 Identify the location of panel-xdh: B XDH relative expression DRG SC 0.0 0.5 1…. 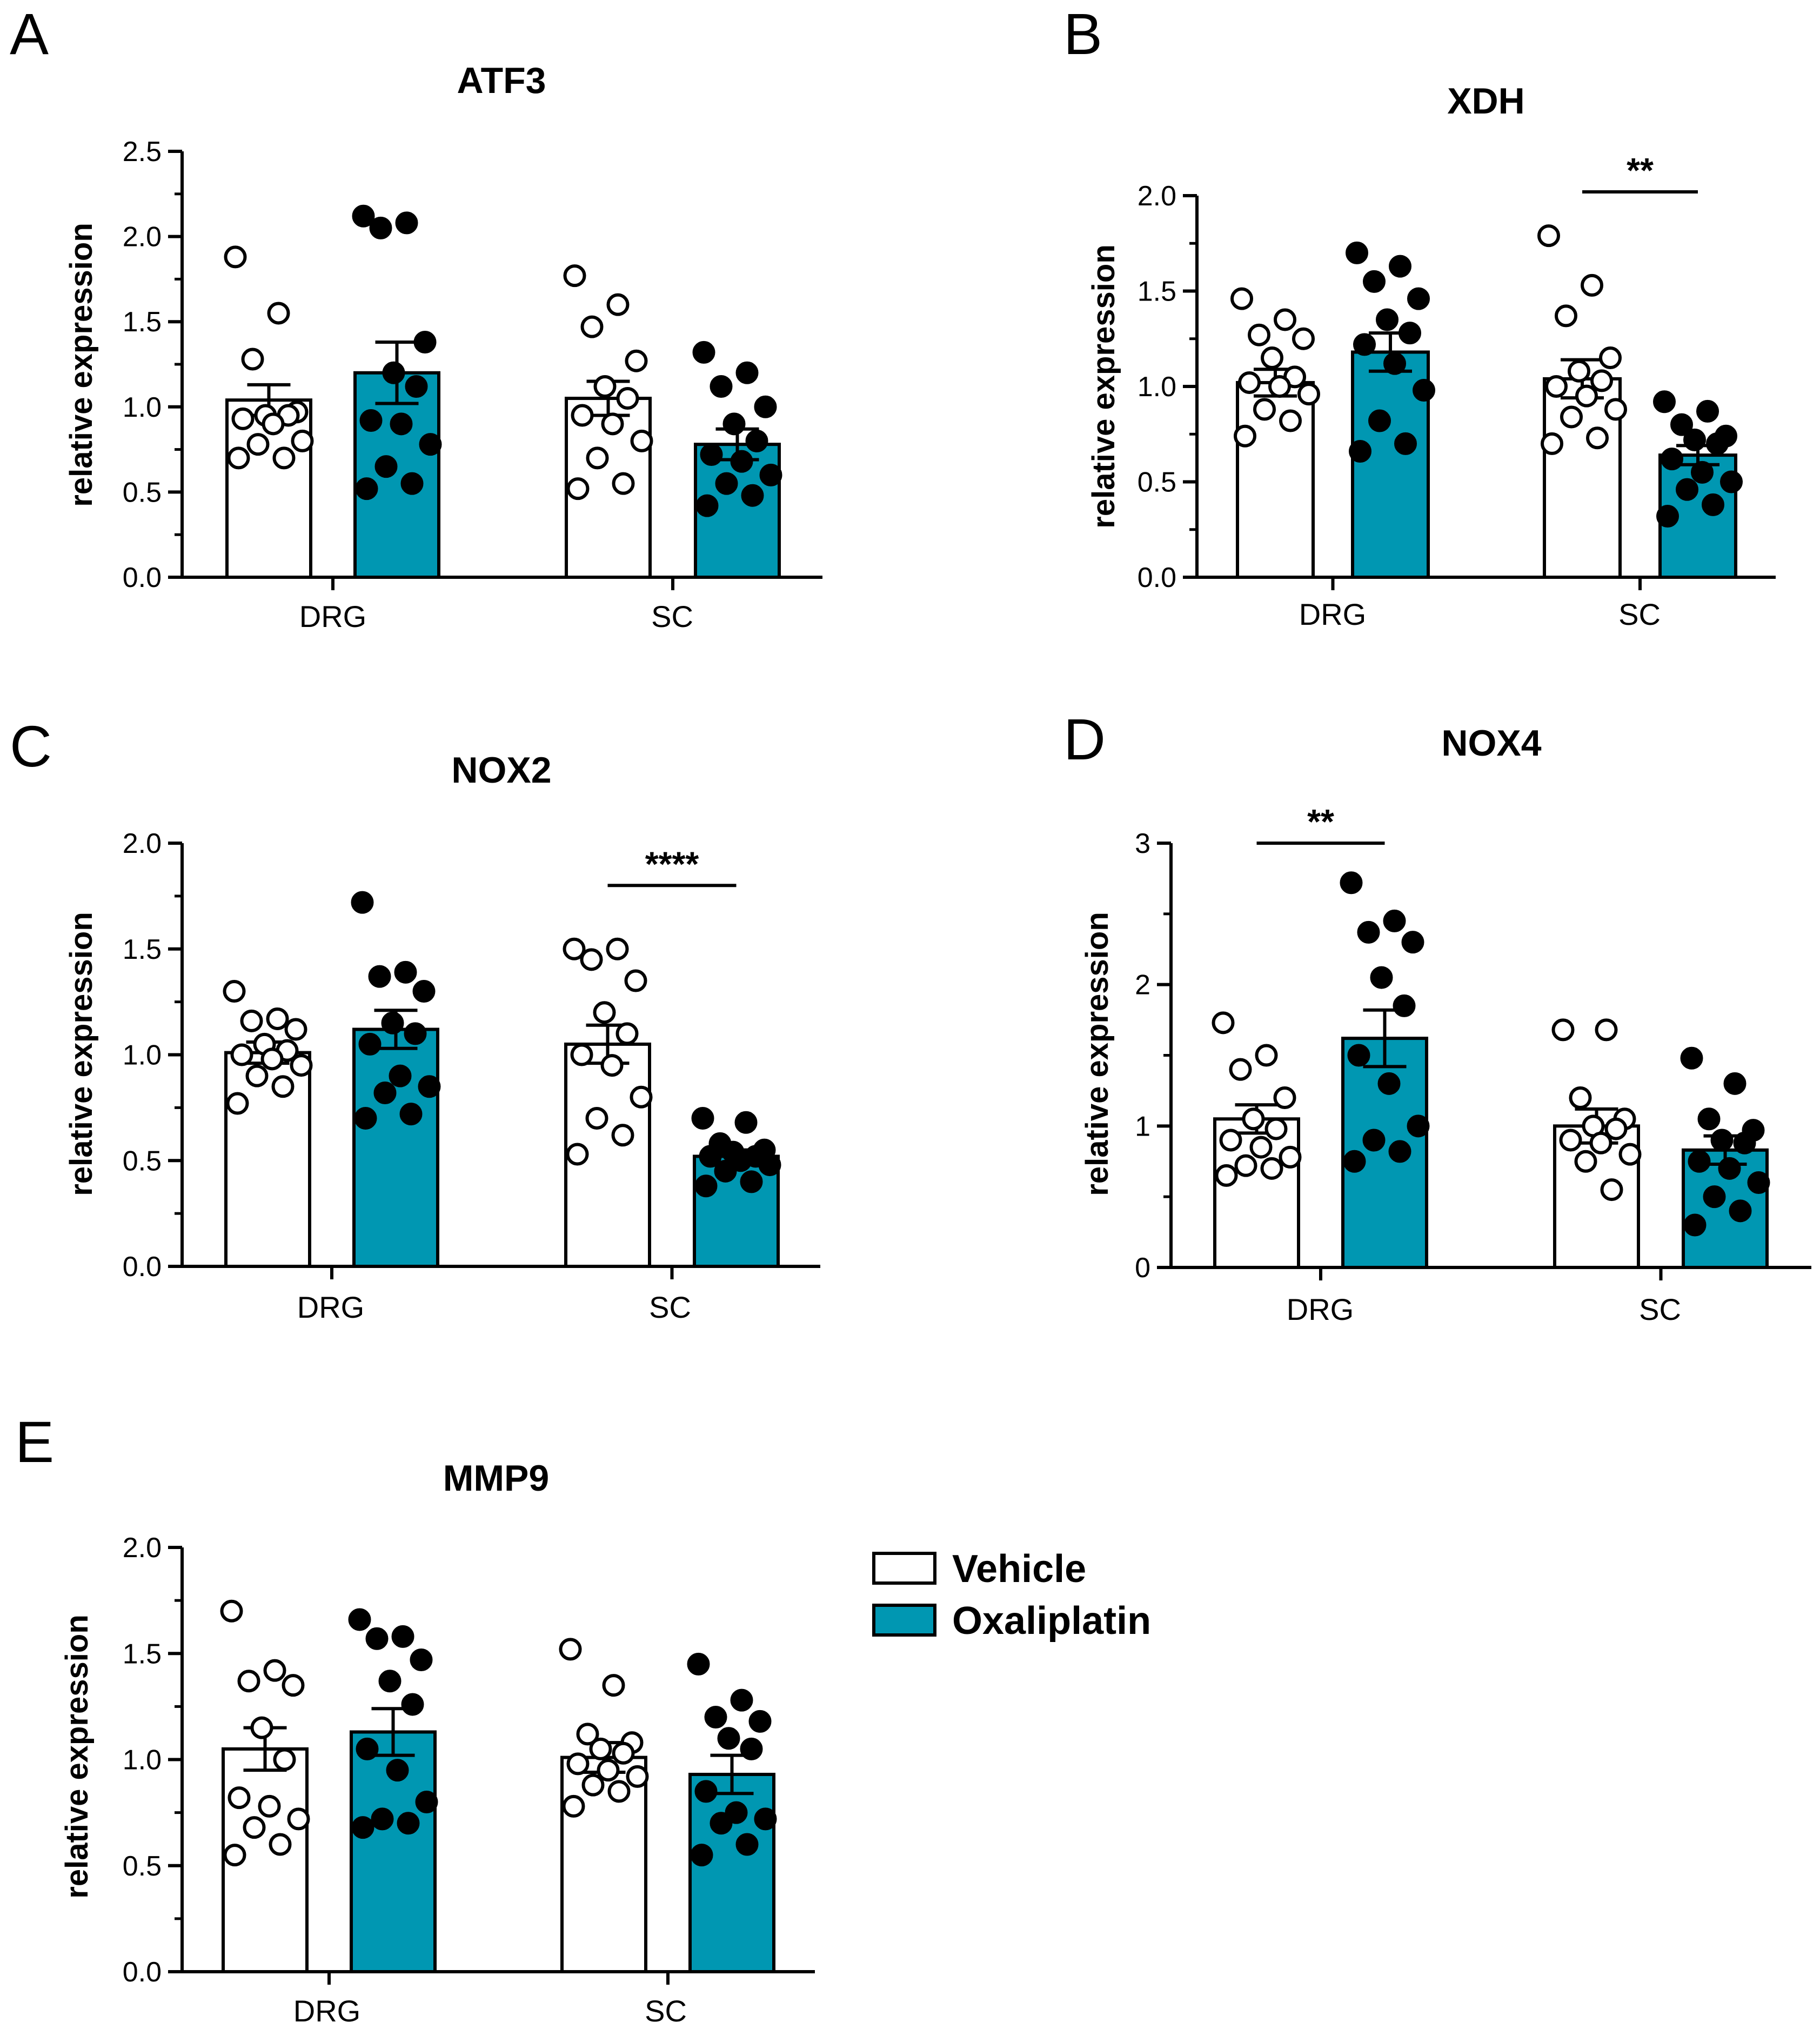
(1420, 316).